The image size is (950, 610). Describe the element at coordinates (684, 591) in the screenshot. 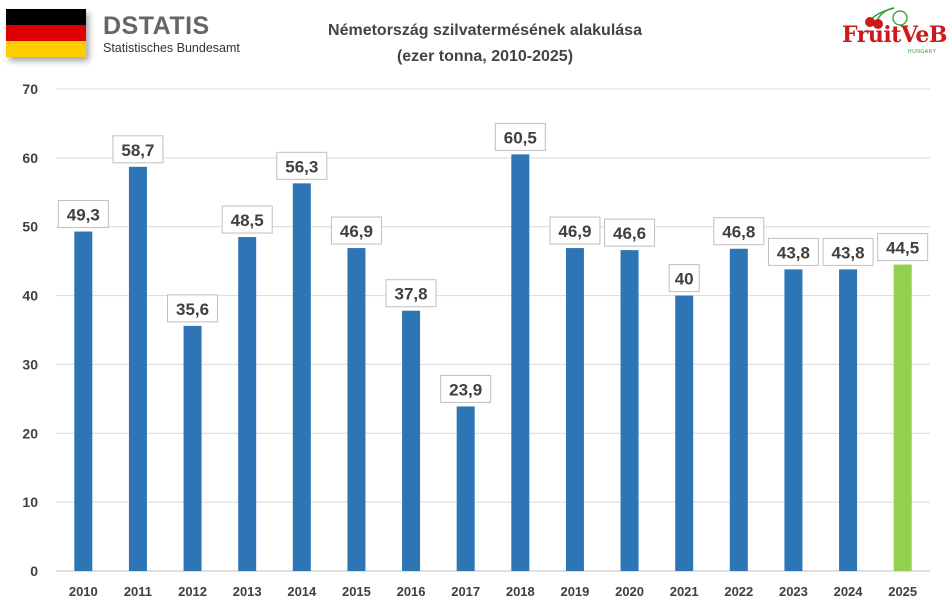

I see `x-tick-label: 2021` at that location.